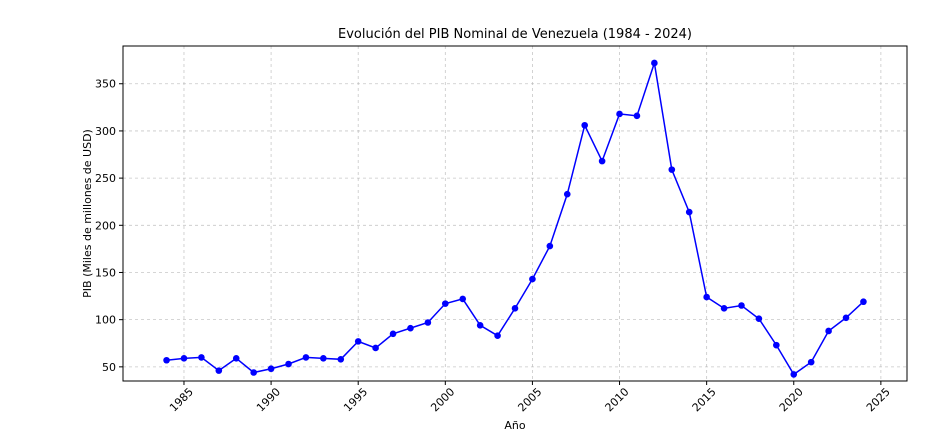  What do you see at coordinates (355, 399) in the screenshot?
I see `x-tick-label: 1995` at bounding box center [355, 399].